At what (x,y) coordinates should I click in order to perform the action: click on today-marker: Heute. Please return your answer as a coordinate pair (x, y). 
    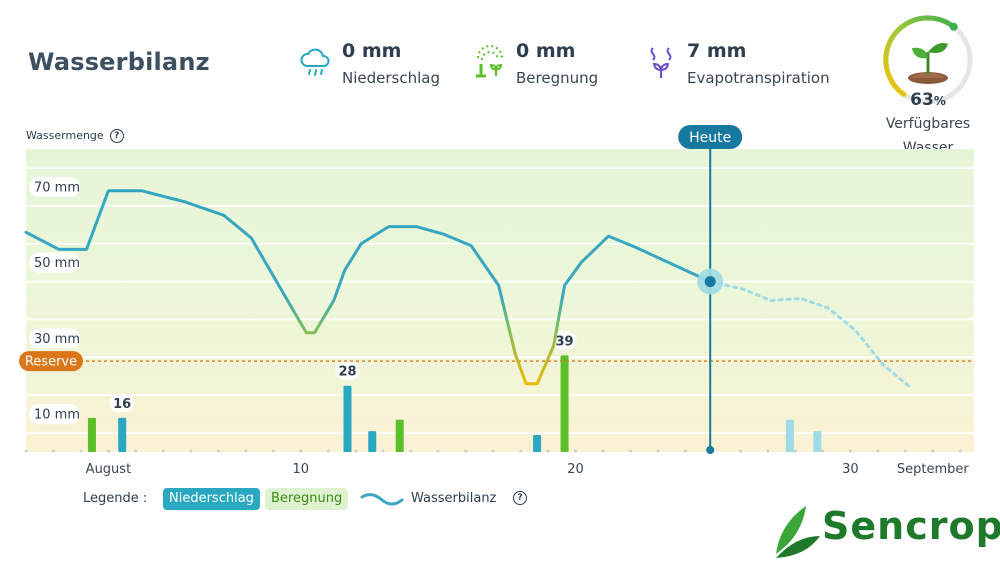
    Looking at the image, I should click on (710, 289).